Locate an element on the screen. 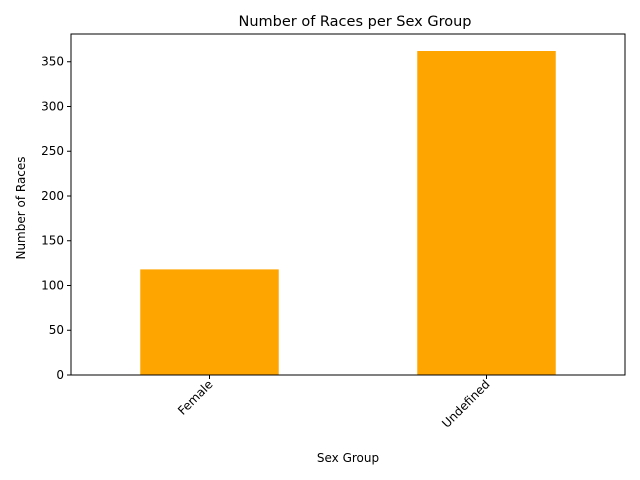 The image size is (640, 480). y-tick-label: 300 is located at coordinates (52, 106).